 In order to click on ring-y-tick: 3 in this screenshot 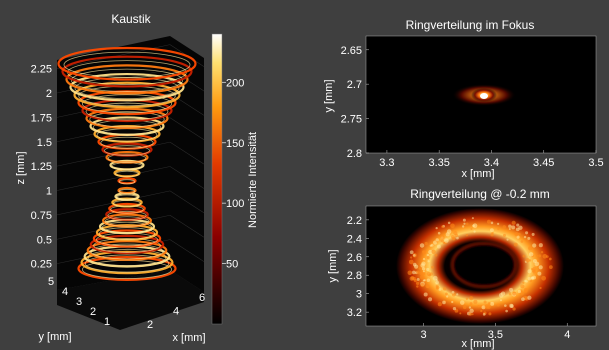, I will do `click(359, 295)`.